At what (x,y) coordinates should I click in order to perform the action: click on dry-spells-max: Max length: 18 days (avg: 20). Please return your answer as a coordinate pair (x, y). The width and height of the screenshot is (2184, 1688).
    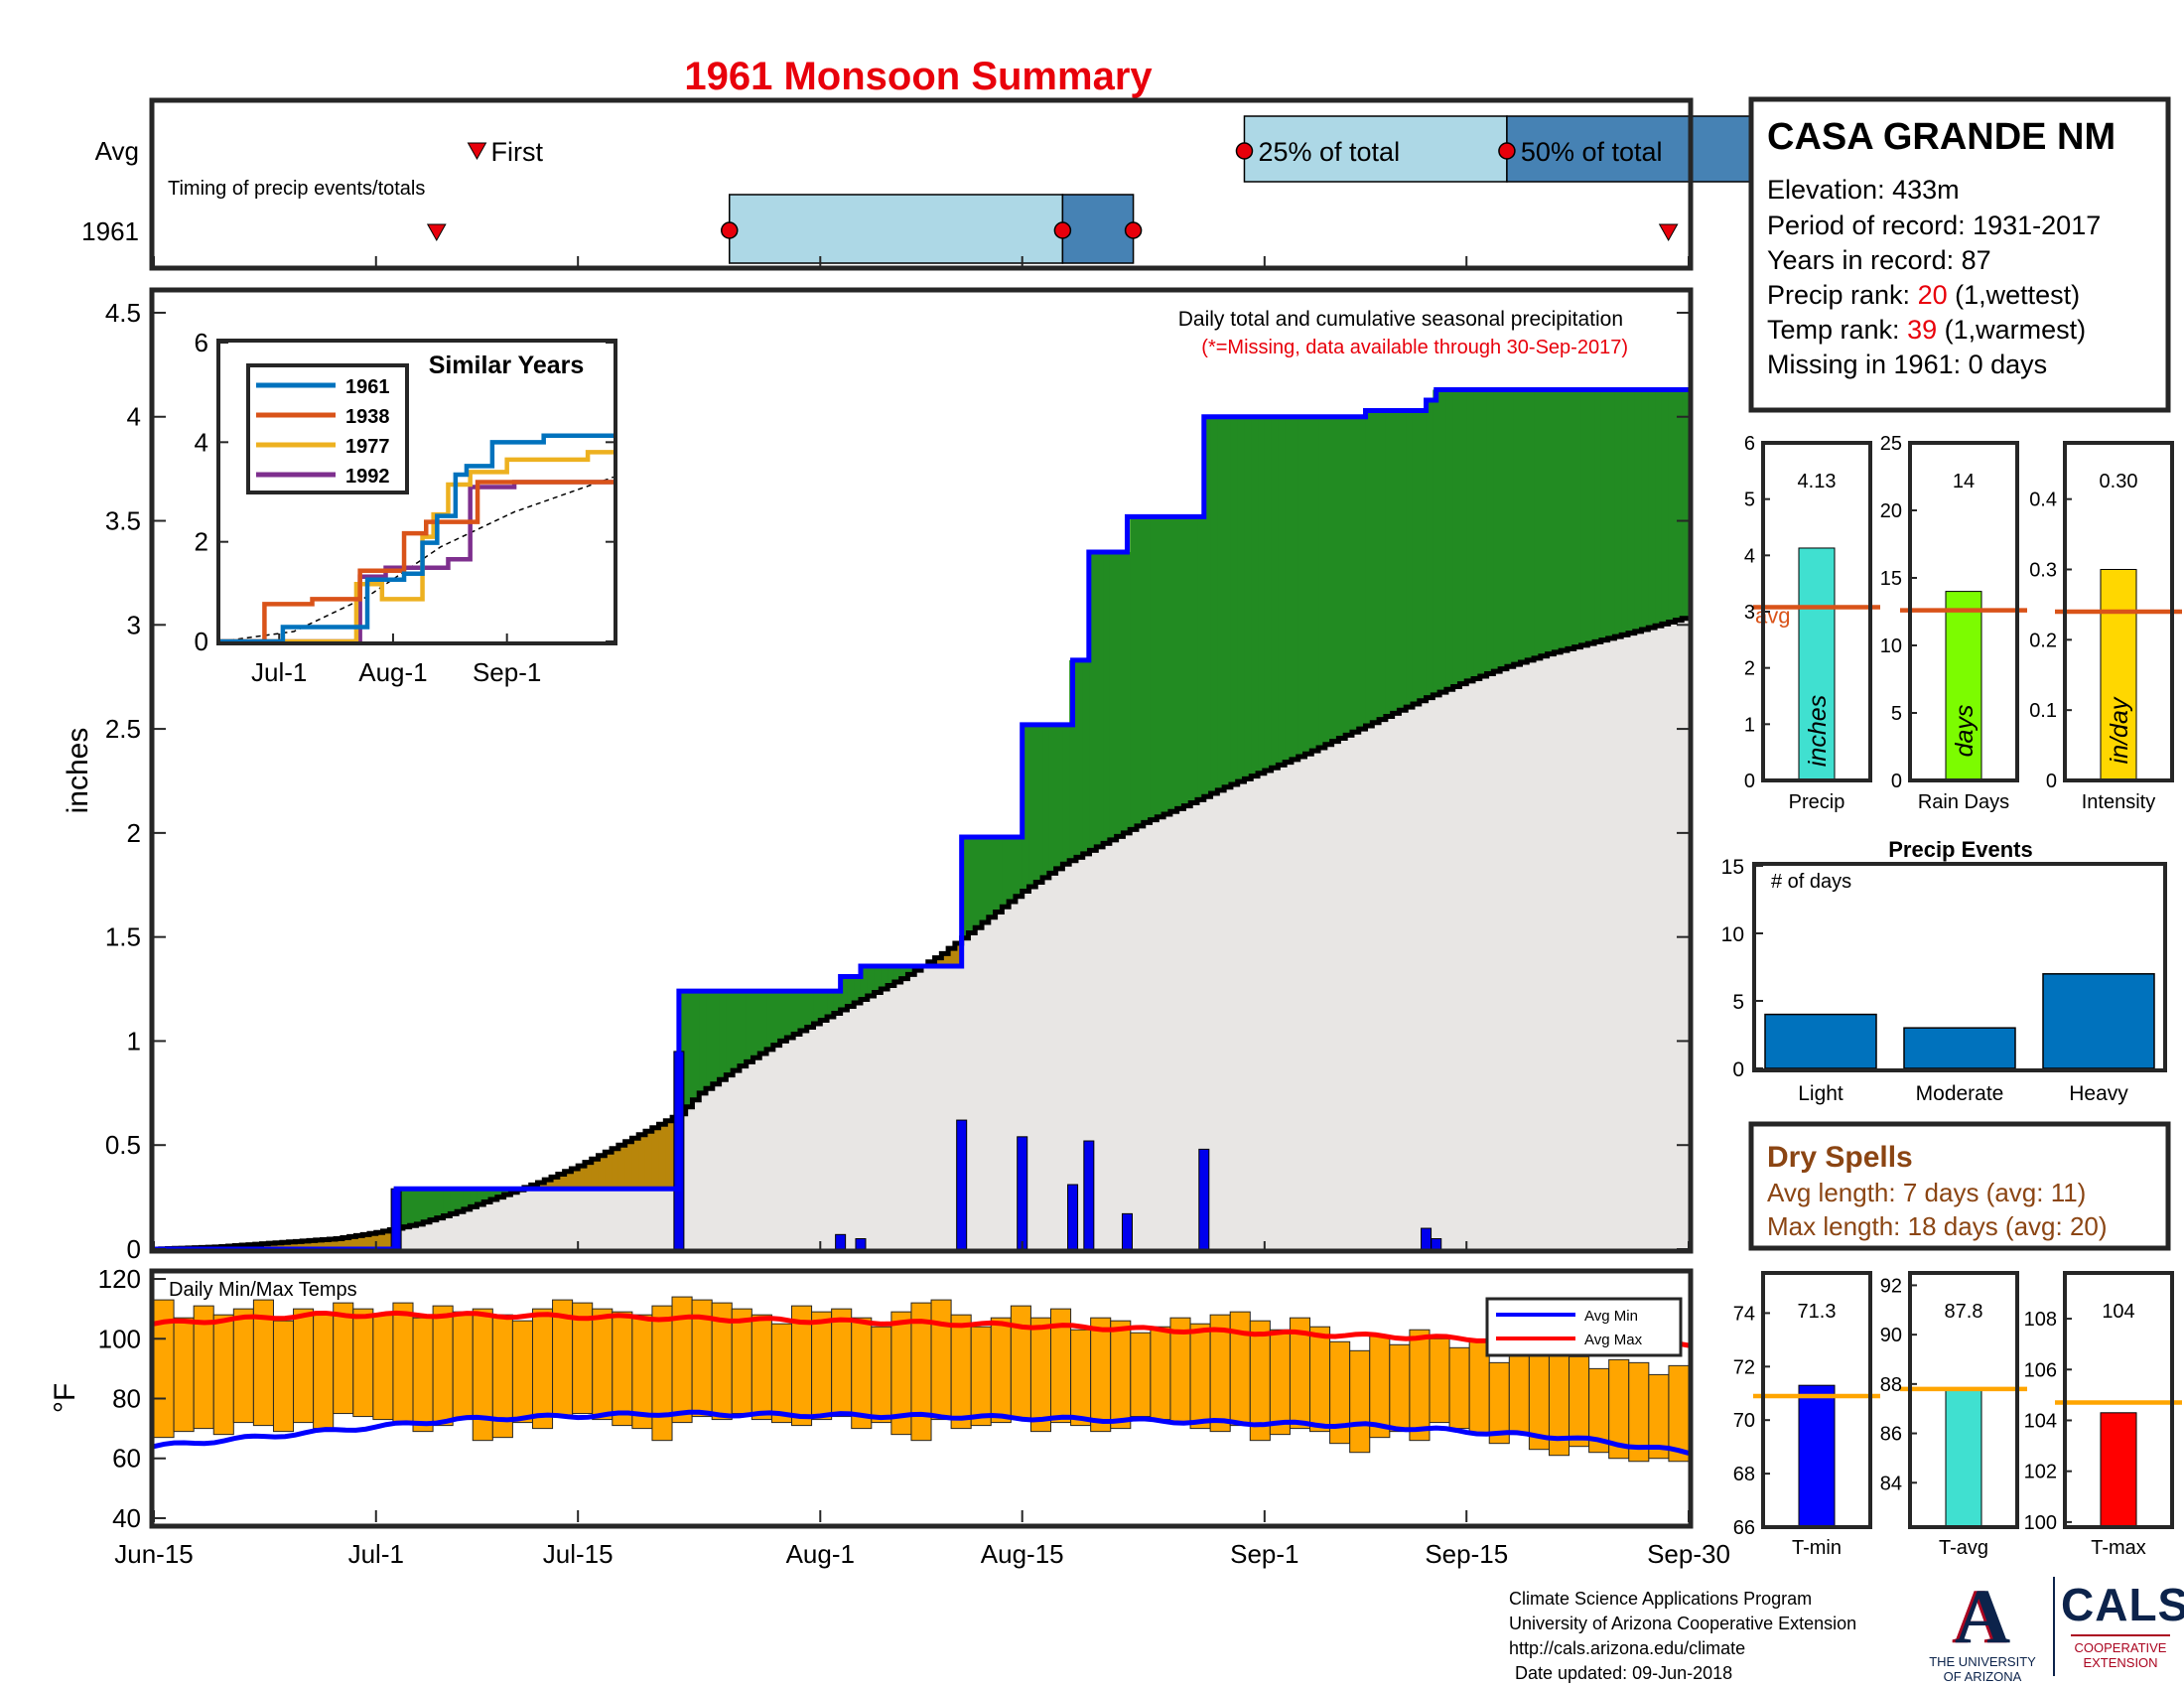
    Looking at the image, I should click on (1937, 1226).